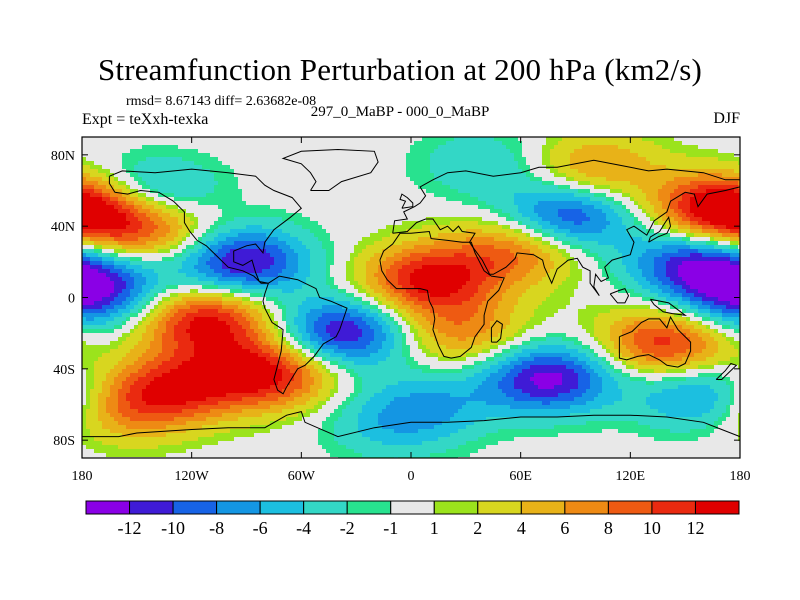 The height and width of the screenshot is (600, 800). Describe the element at coordinates (205, 226) in the screenshot. I see `coast-north-america` at that location.